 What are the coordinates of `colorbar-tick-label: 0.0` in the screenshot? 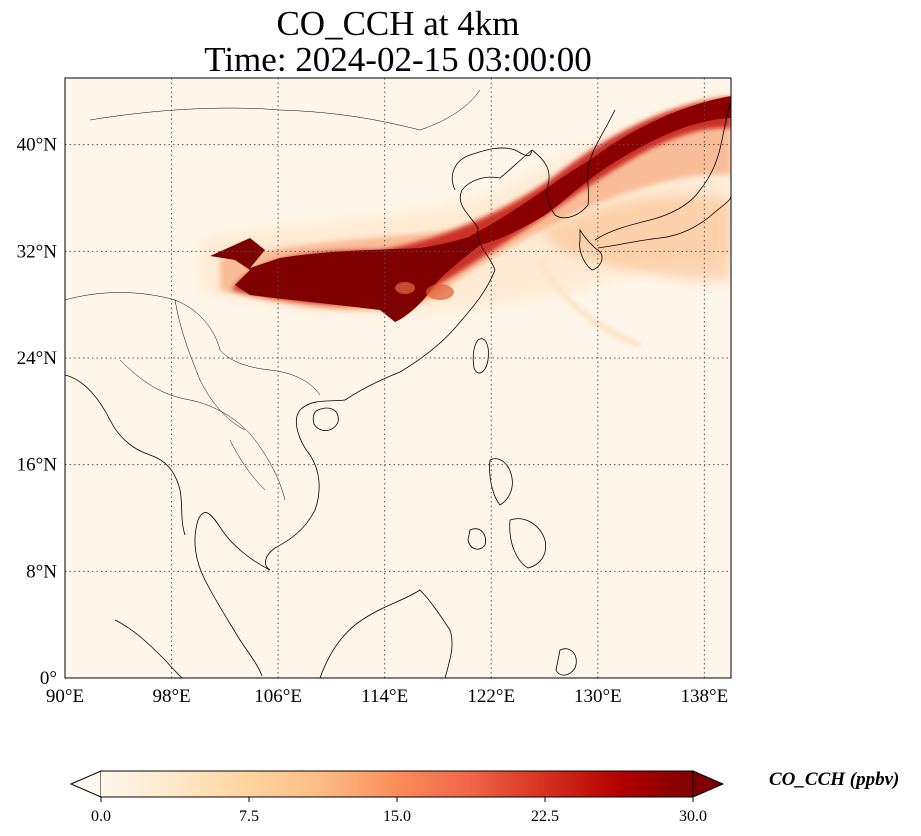 It's located at (101, 816).